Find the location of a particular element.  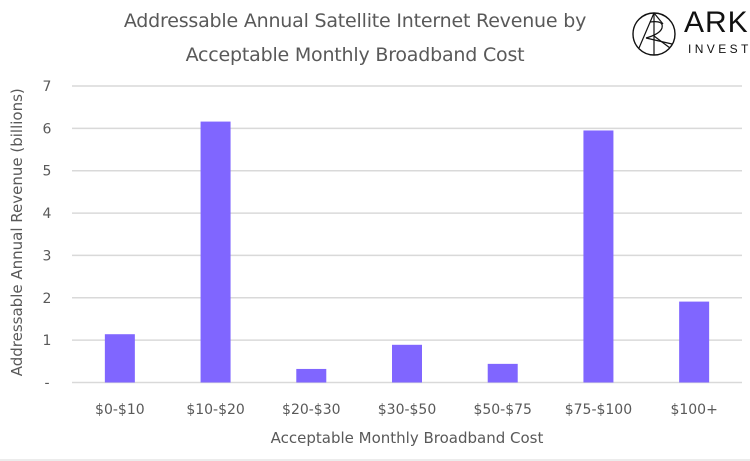

y-tick-label: 4 is located at coordinates (47, 214).